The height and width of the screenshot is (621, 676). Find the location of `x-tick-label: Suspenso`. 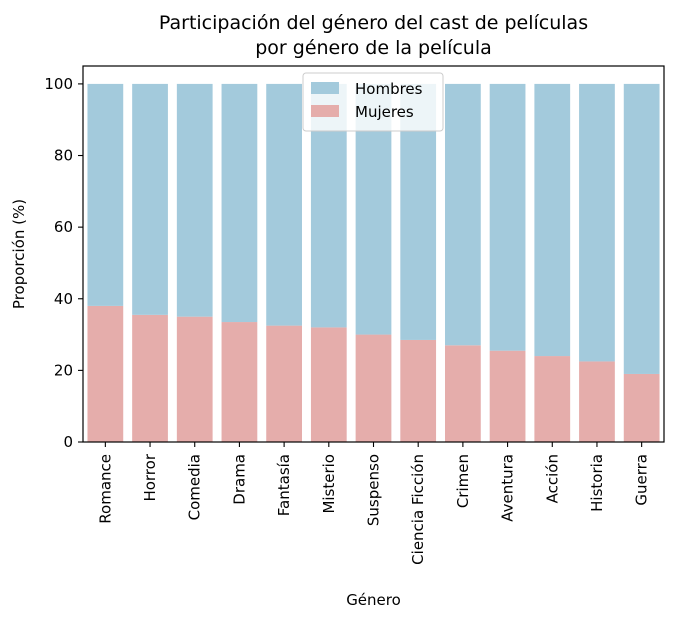

x-tick-label: Suspenso is located at coordinates (374, 490).